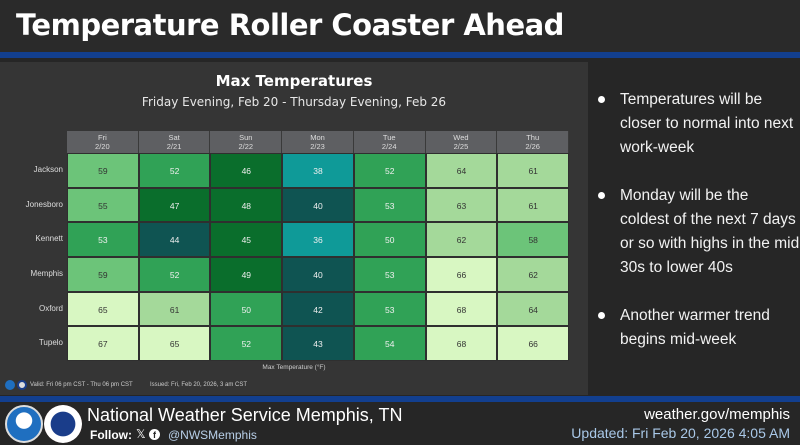  What do you see at coordinates (48, 169) in the screenshot?
I see `city-label: Jackson` at bounding box center [48, 169].